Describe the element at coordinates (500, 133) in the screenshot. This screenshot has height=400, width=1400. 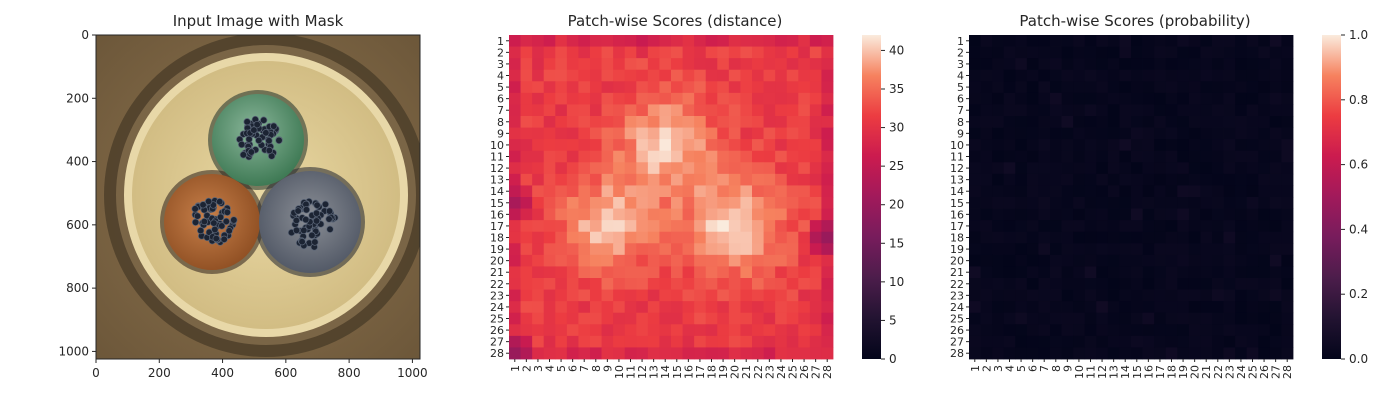
I see `row-label: 9` at that location.